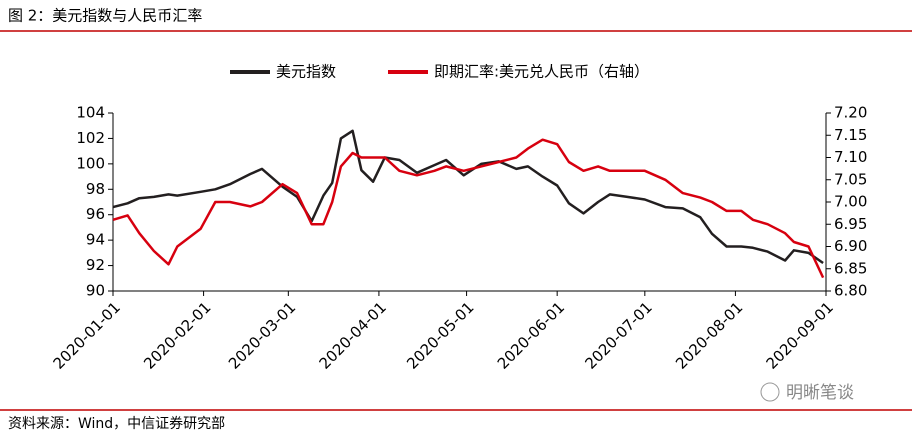 The width and height of the screenshot is (912, 436). Describe the element at coordinates (116, 424) in the screenshot. I see `source: 资料来源：Wind，中信证券研究部` at that location.